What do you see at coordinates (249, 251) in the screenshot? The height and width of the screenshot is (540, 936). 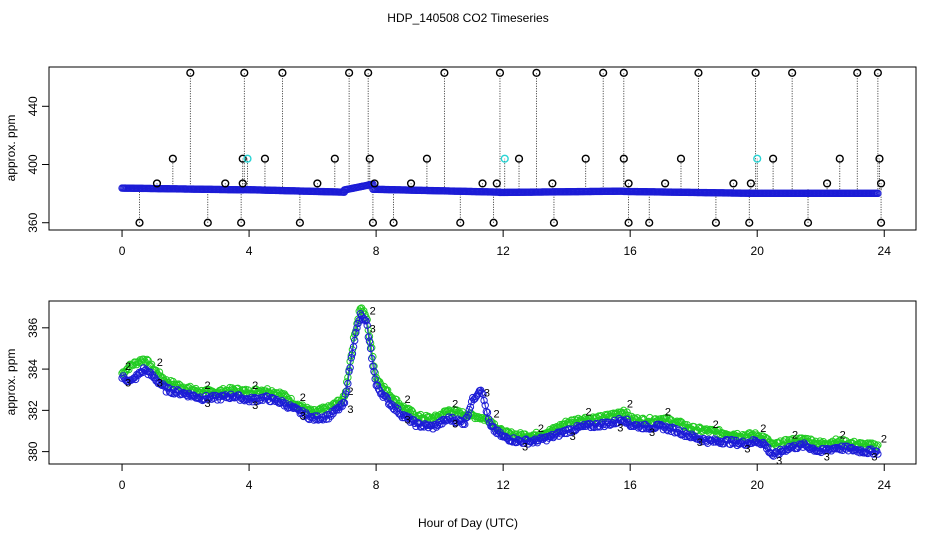 I see `0-x-tick-label: 4` at bounding box center [249, 251].